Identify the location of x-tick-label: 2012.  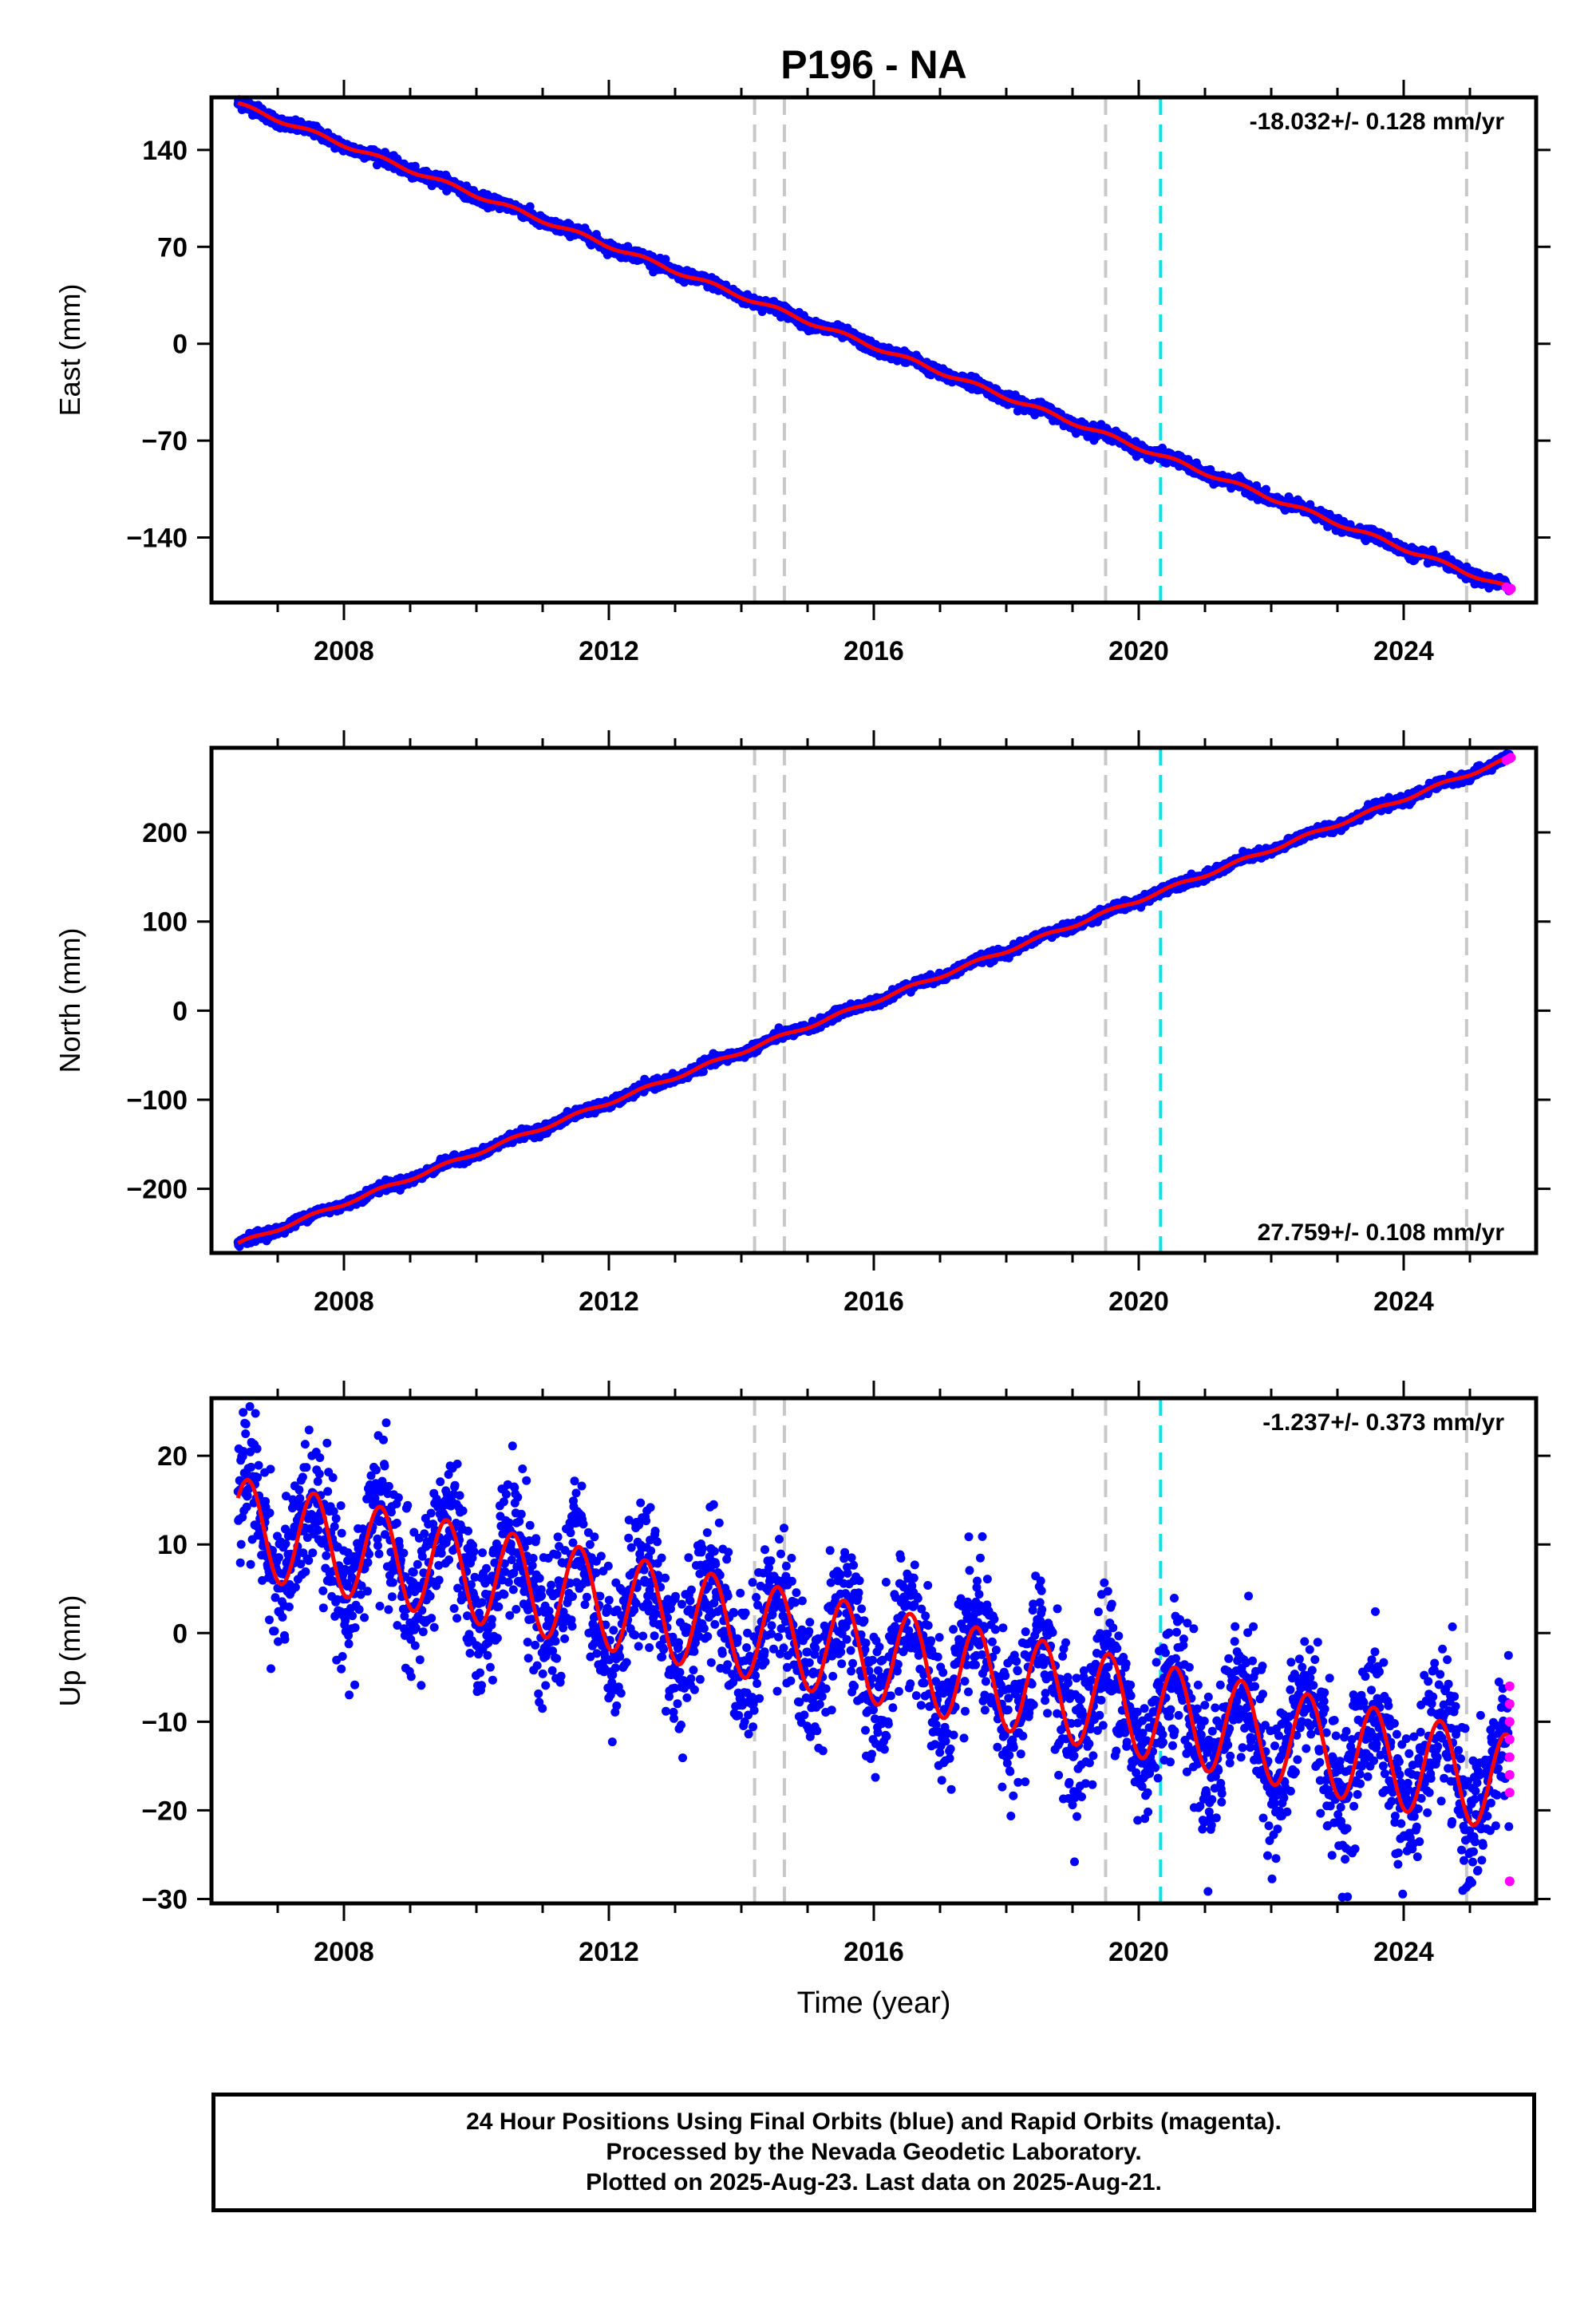
(609, 651).